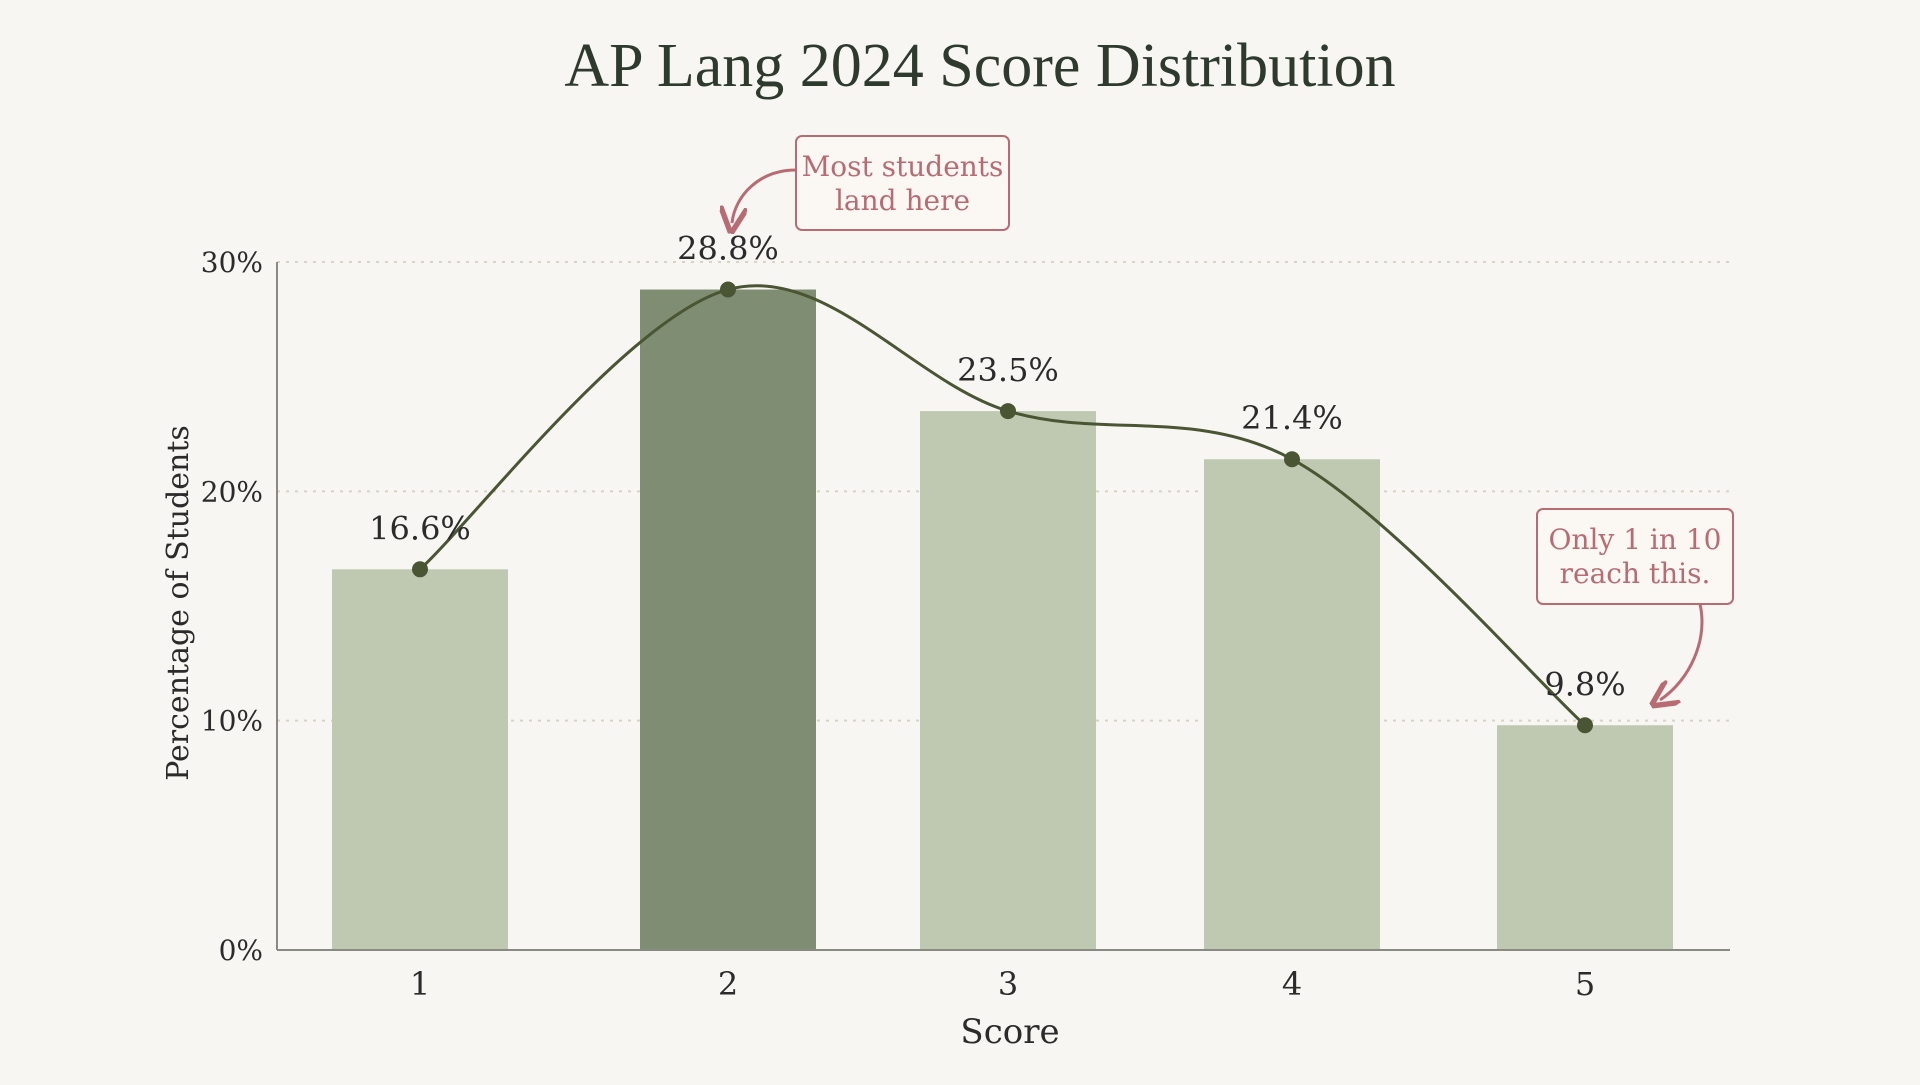 The height and width of the screenshot is (1085, 1920). I want to click on chart-title: AP Lang 2024 Score Distribution, so click(979, 66).